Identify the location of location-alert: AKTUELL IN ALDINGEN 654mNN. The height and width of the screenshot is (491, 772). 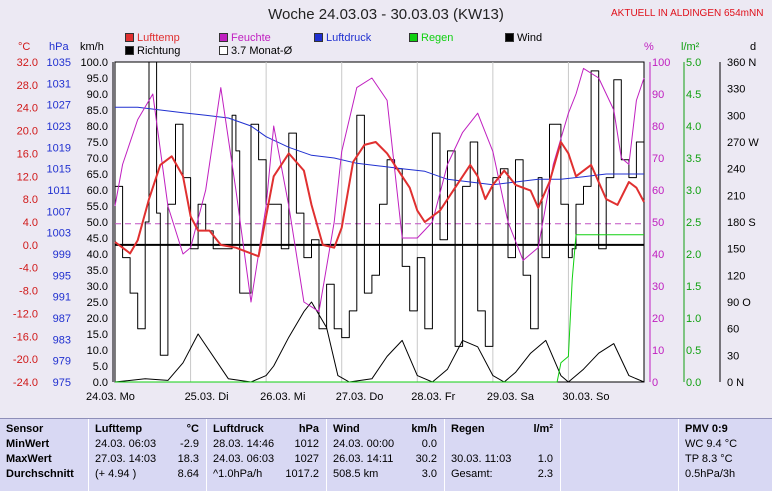
(687, 13).